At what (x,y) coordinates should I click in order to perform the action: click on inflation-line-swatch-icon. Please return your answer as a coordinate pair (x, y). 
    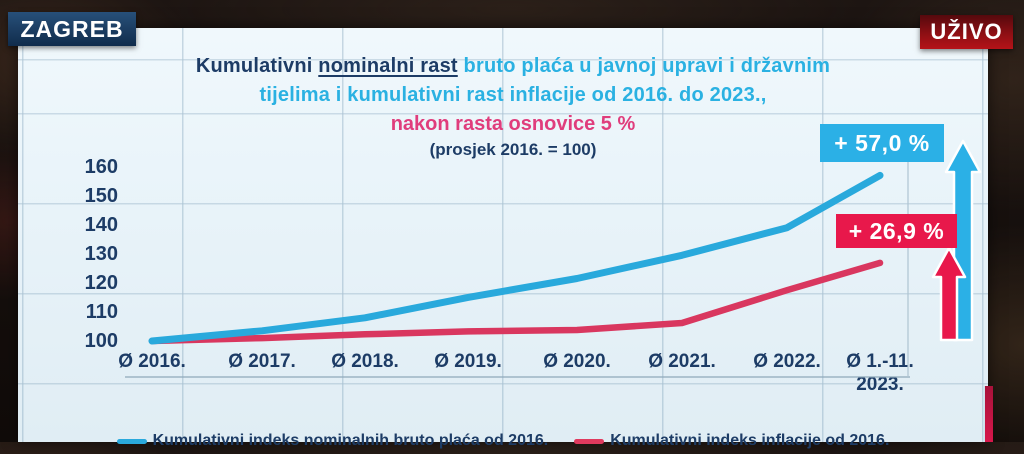
    Looking at the image, I should click on (589, 441).